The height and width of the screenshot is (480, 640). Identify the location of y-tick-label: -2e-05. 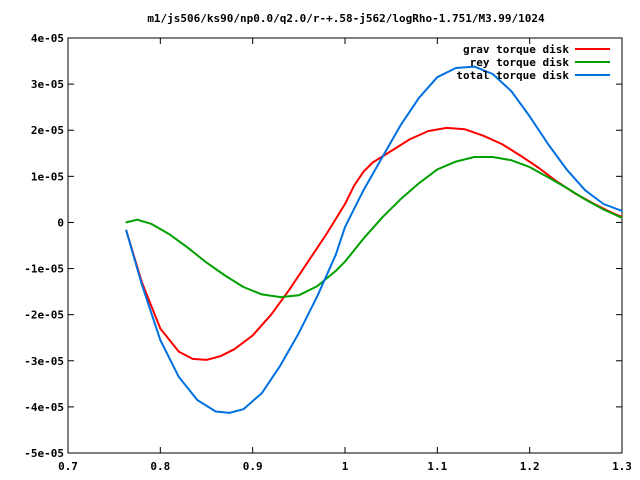
(44, 315).